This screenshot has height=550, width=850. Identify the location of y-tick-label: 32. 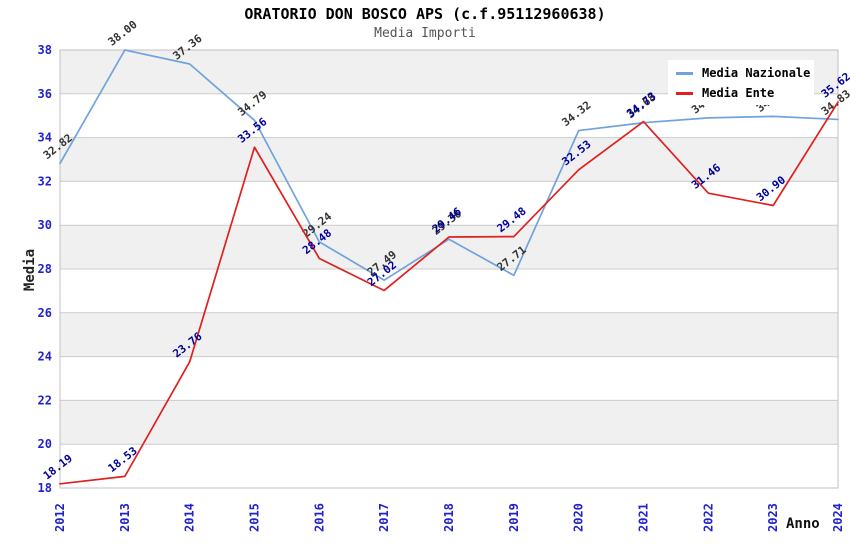
(45, 181).